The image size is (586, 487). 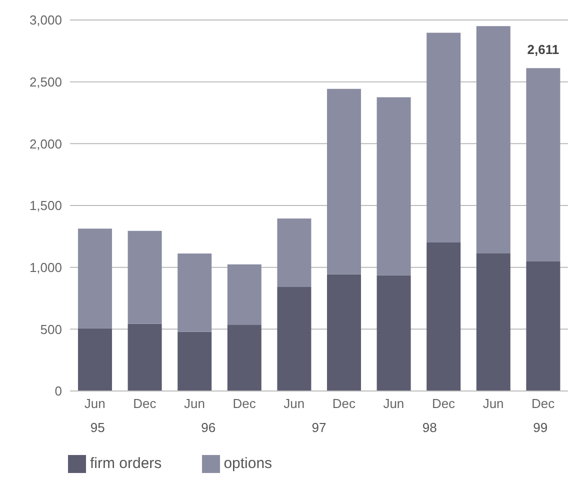 I want to click on total-label: 2,611, so click(x=543, y=50).